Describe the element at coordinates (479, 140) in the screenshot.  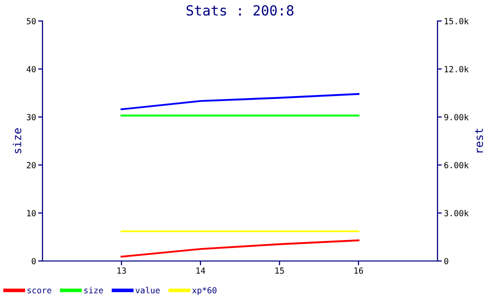
I see `y2-axis-title: rest` at that location.